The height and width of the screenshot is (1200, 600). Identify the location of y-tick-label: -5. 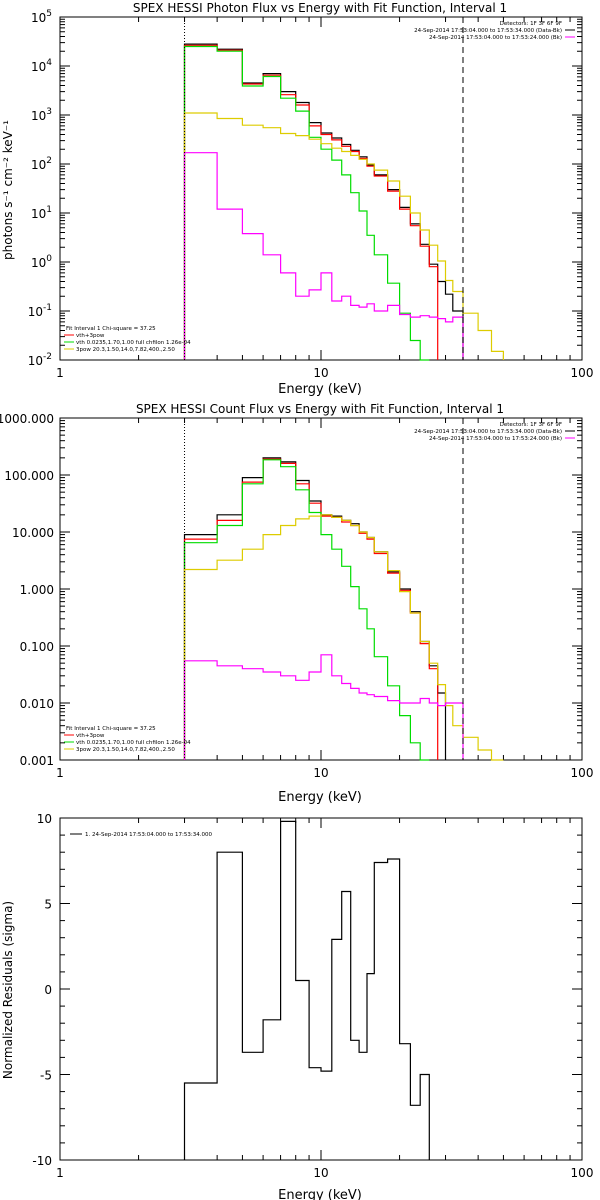
(46, 1076).